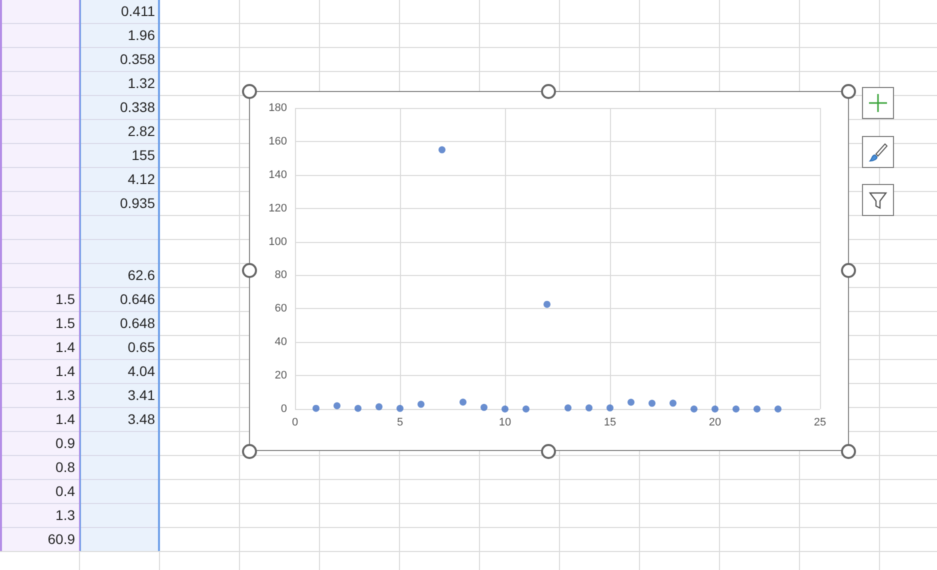 Image resolution: width=937 pixels, height=570 pixels. What do you see at coordinates (65, 467) in the screenshot?
I see `text: 0.8` at bounding box center [65, 467].